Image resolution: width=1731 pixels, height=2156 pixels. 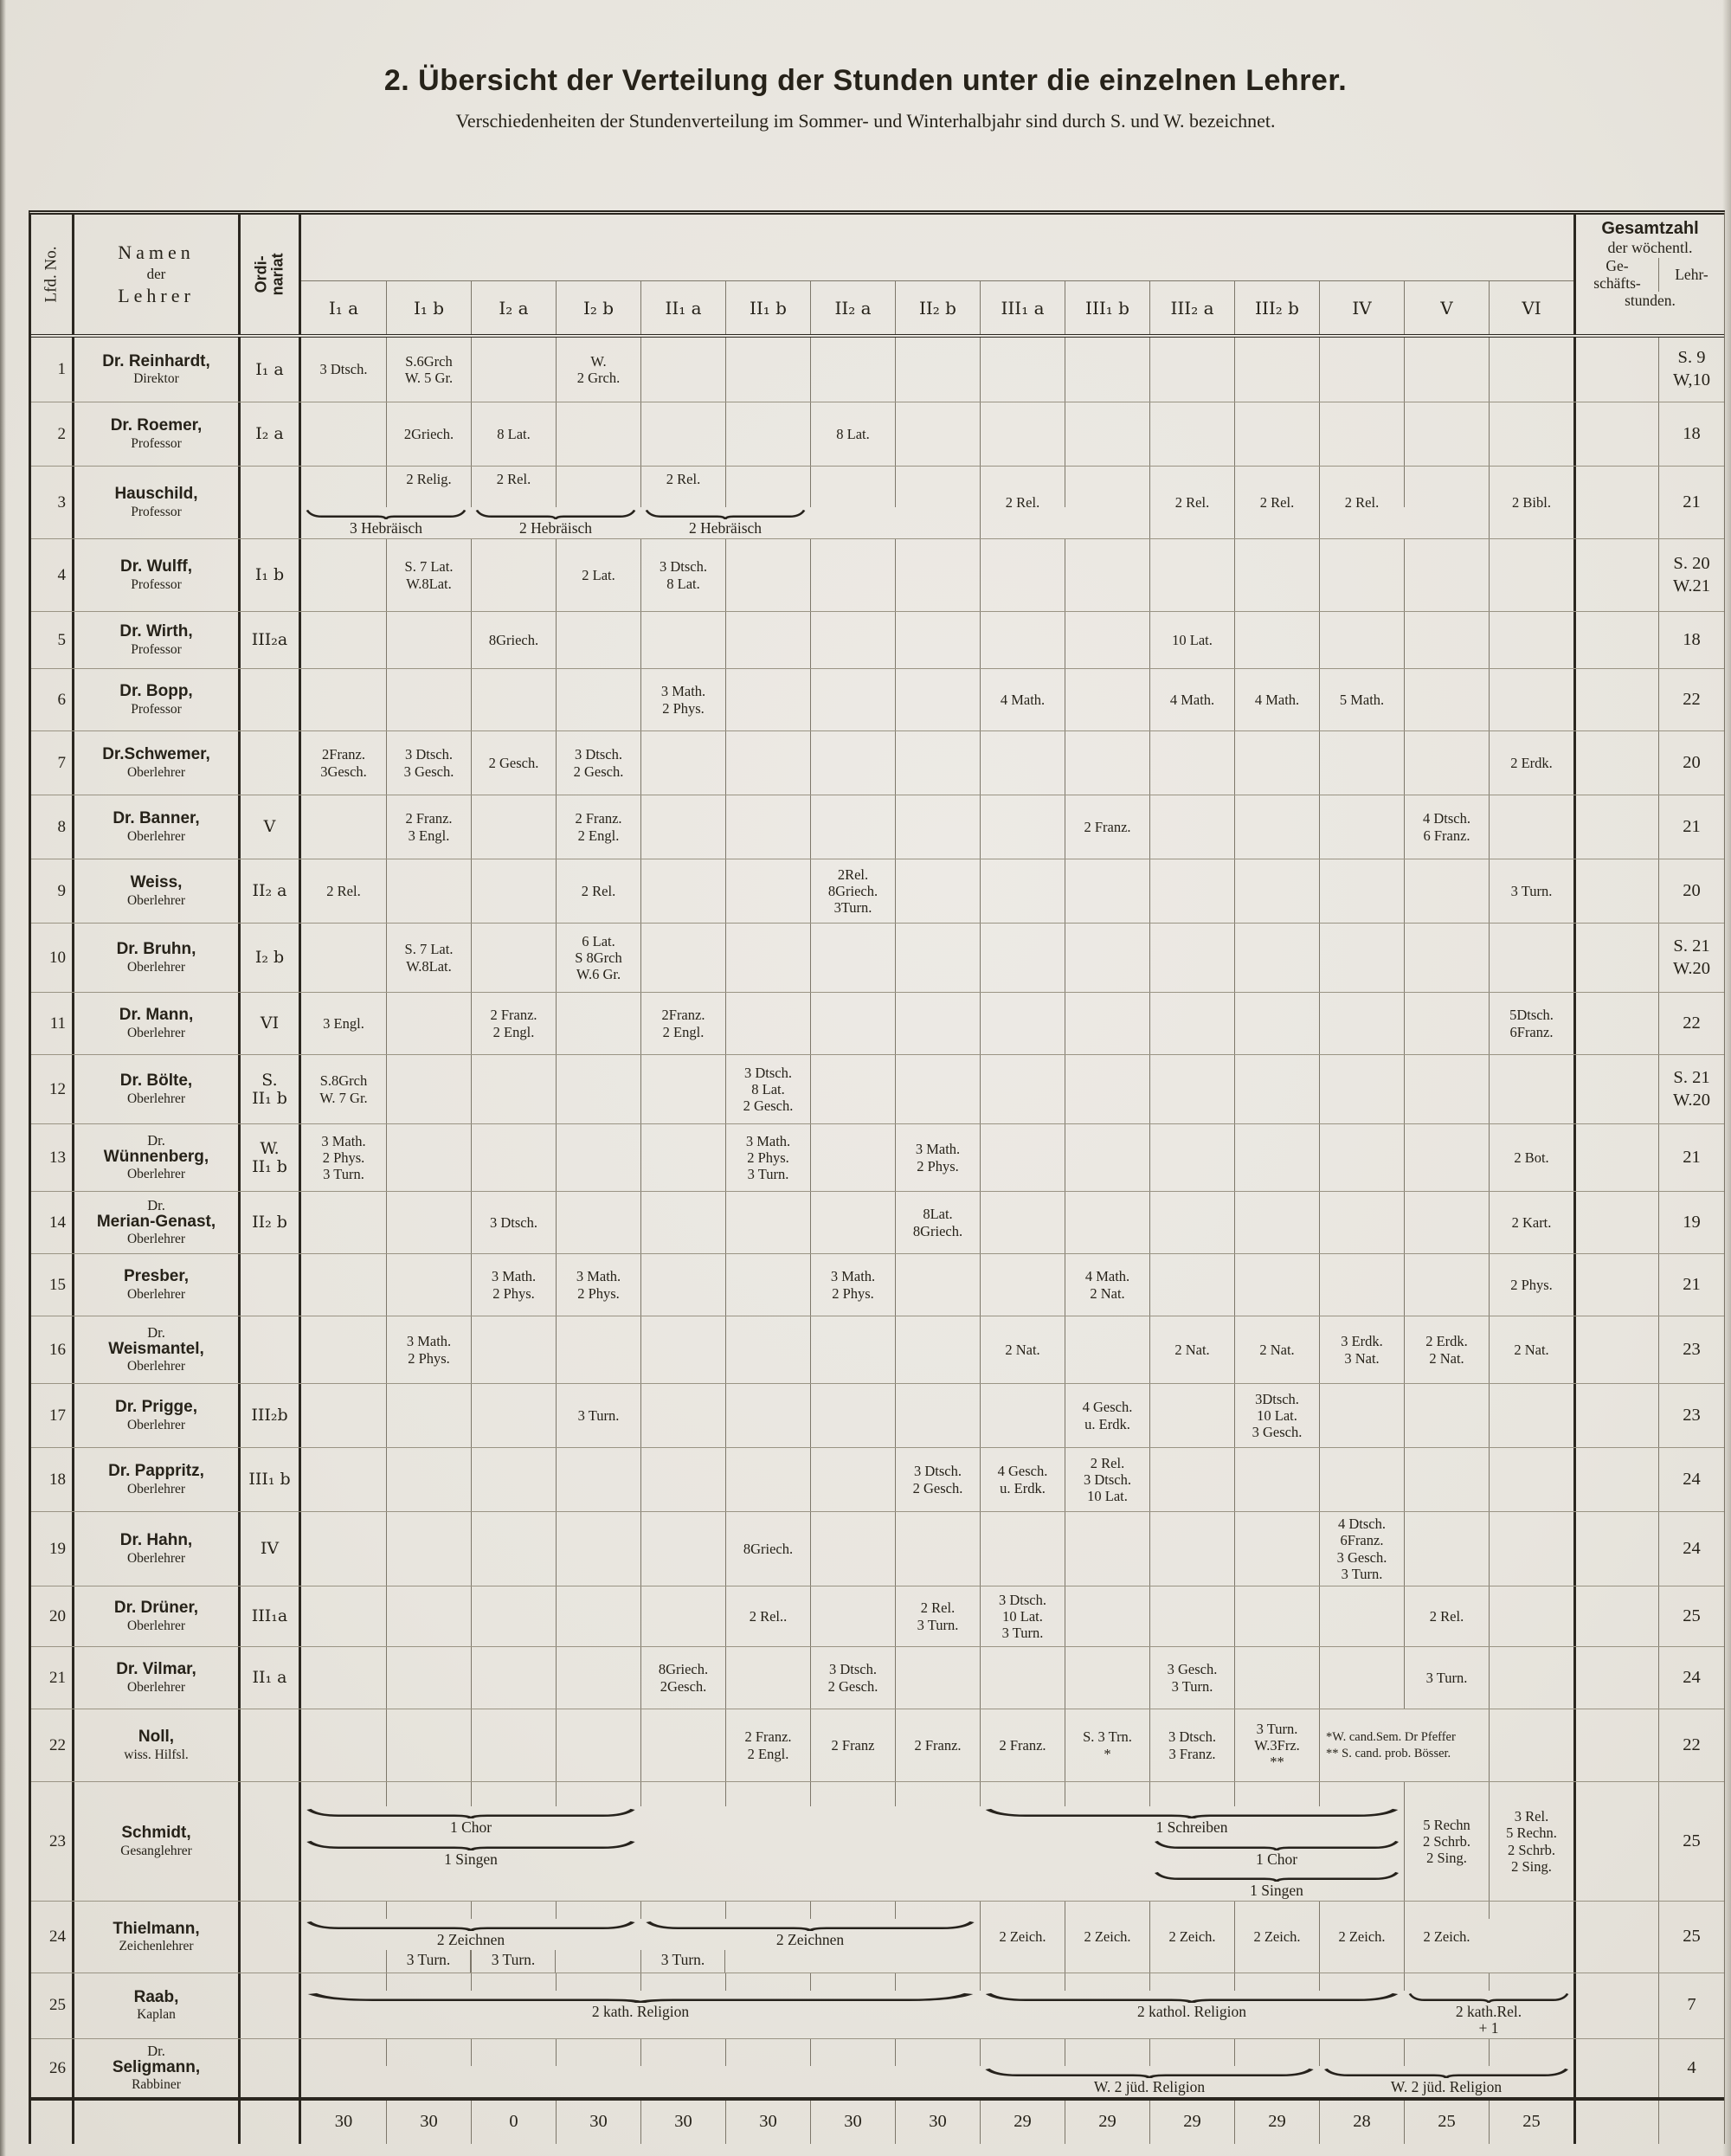 I want to click on class-cell-I2b: 3 Turn., so click(x=598, y=1415).